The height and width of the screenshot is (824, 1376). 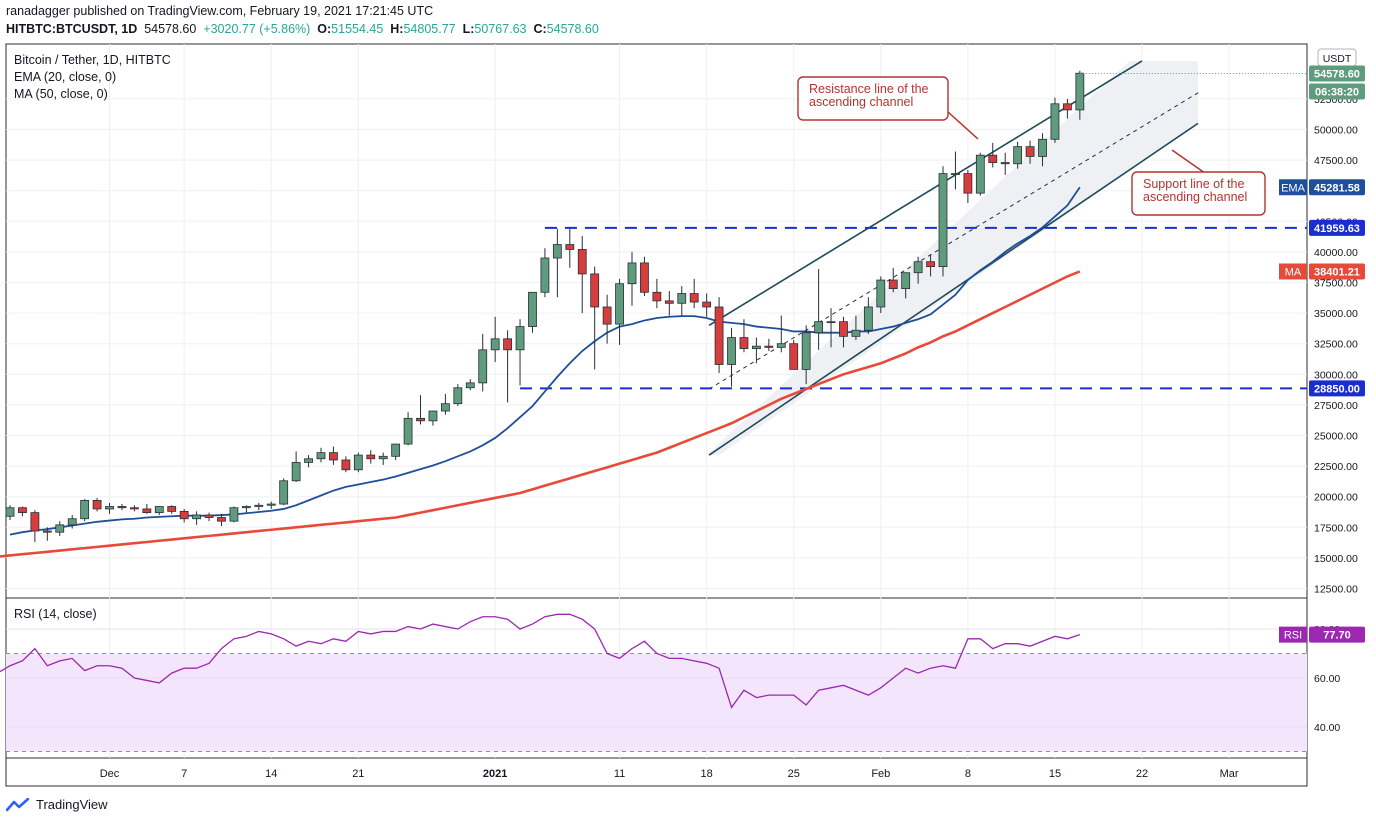 I want to click on rsi-badge-box, so click(x=1337, y=634).